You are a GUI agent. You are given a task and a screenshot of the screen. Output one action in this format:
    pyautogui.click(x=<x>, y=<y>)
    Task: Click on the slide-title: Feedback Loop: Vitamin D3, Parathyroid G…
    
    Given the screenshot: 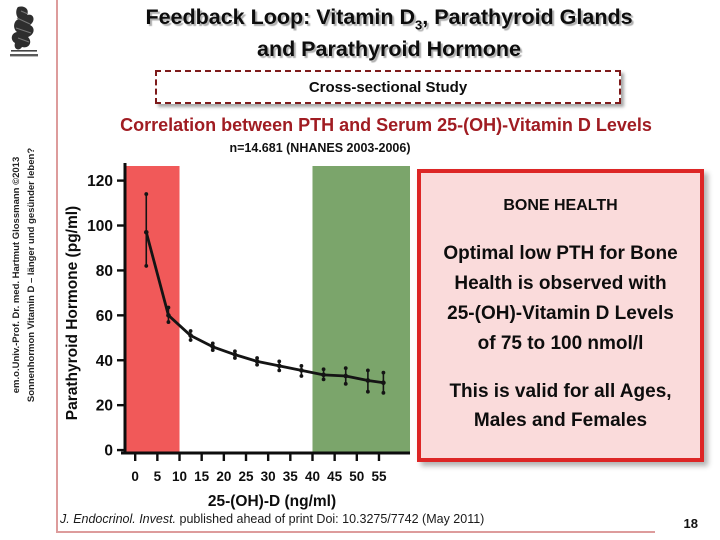 What is the action you would take?
    pyautogui.click(x=389, y=33)
    